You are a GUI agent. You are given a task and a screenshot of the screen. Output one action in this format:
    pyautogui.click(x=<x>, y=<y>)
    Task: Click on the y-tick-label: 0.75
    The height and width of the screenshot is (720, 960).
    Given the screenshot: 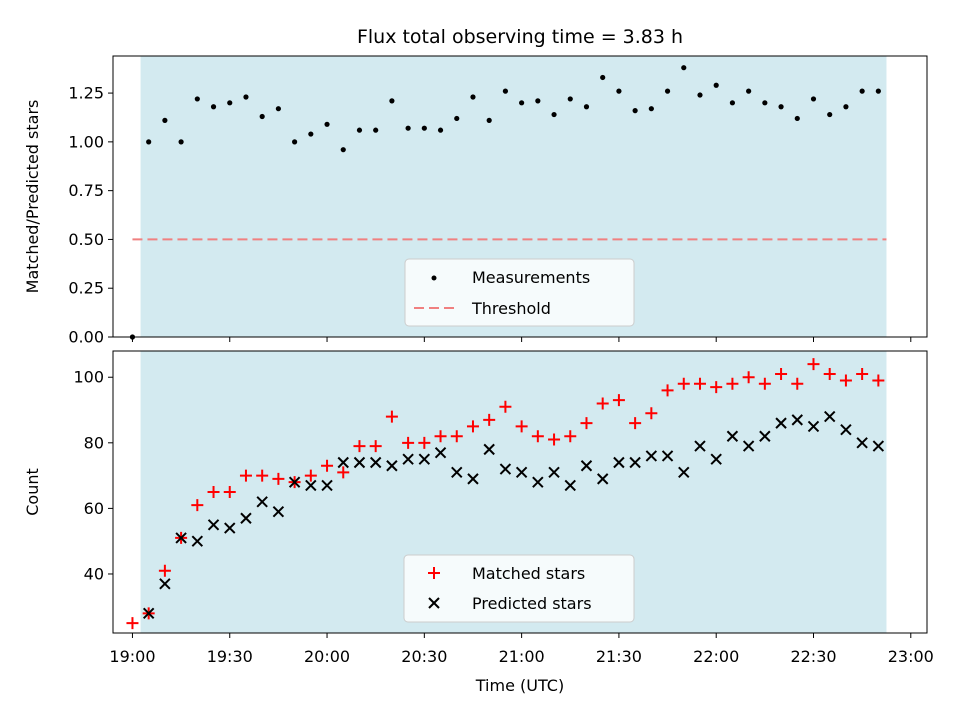 What is the action you would take?
    pyautogui.click(x=86, y=190)
    